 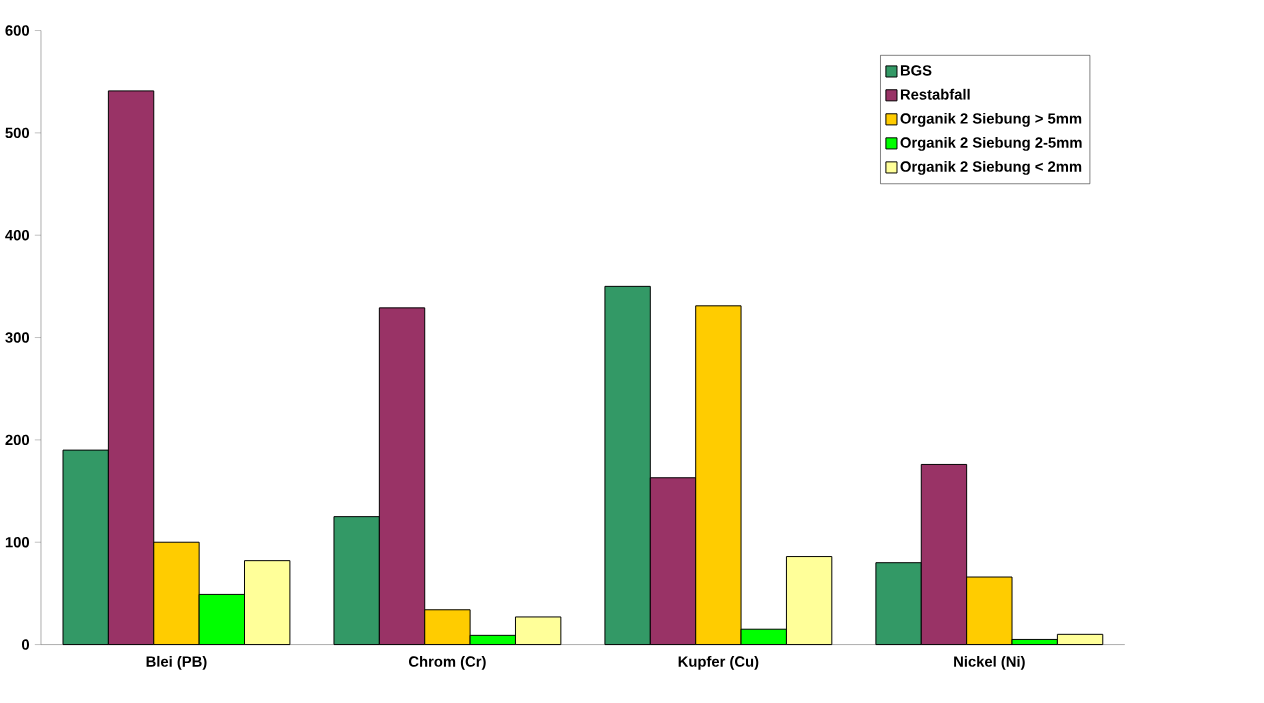 What do you see at coordinates (991, 168) in the screenshot?
I see `legend-label: Organik 2 Siebung < 2mm` at bounding box center [991, 168].